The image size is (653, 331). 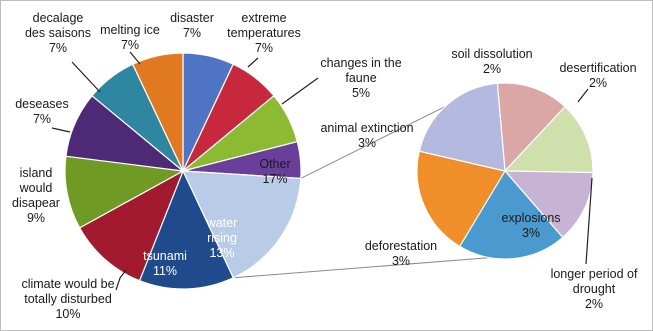 What do you see at coordinates (86, 77) in the screenshot?
I see `main-leader-decalage-des-saisons` at bounding box center [86, 77].